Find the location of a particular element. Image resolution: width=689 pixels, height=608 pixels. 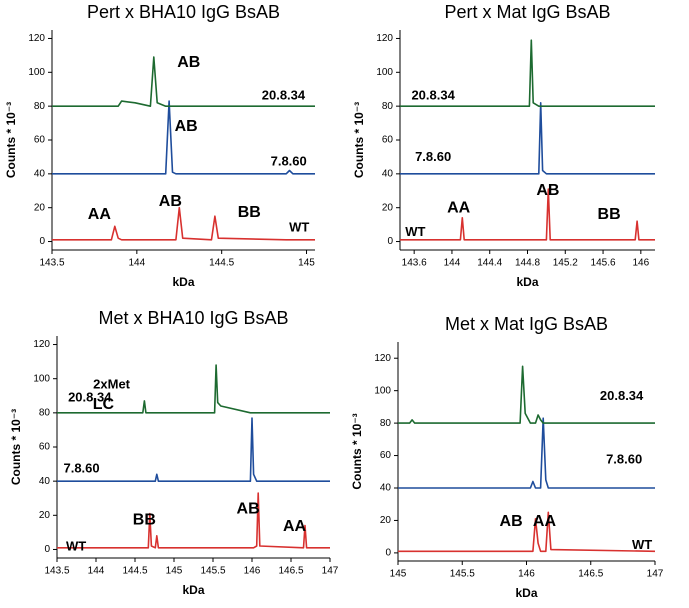

annotation: LC is located at coordinates (104, 404).